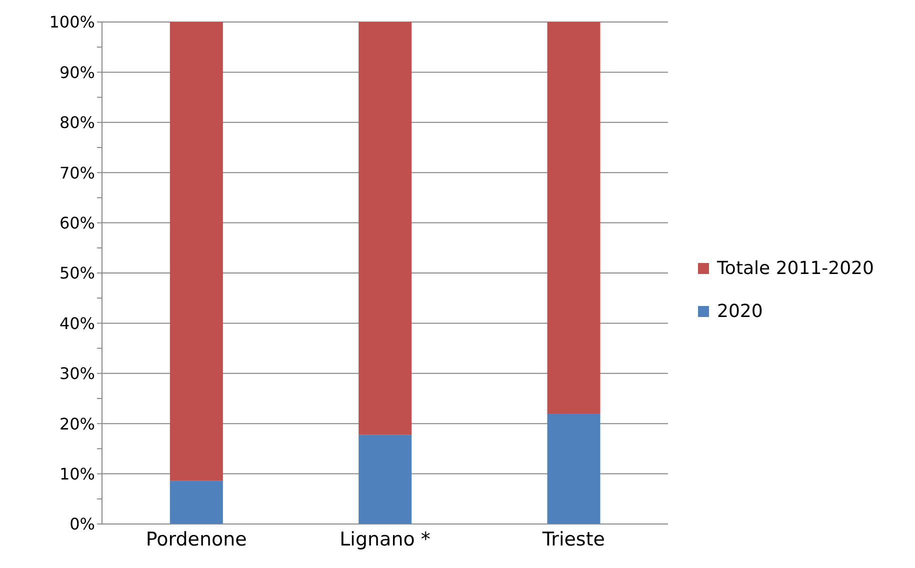 Image resolution: width=915 pixels, height=568 pixels. Describe the element at coordinates (77, 424) in the screenshot. I see `y-tick-label: 20%` at that location.